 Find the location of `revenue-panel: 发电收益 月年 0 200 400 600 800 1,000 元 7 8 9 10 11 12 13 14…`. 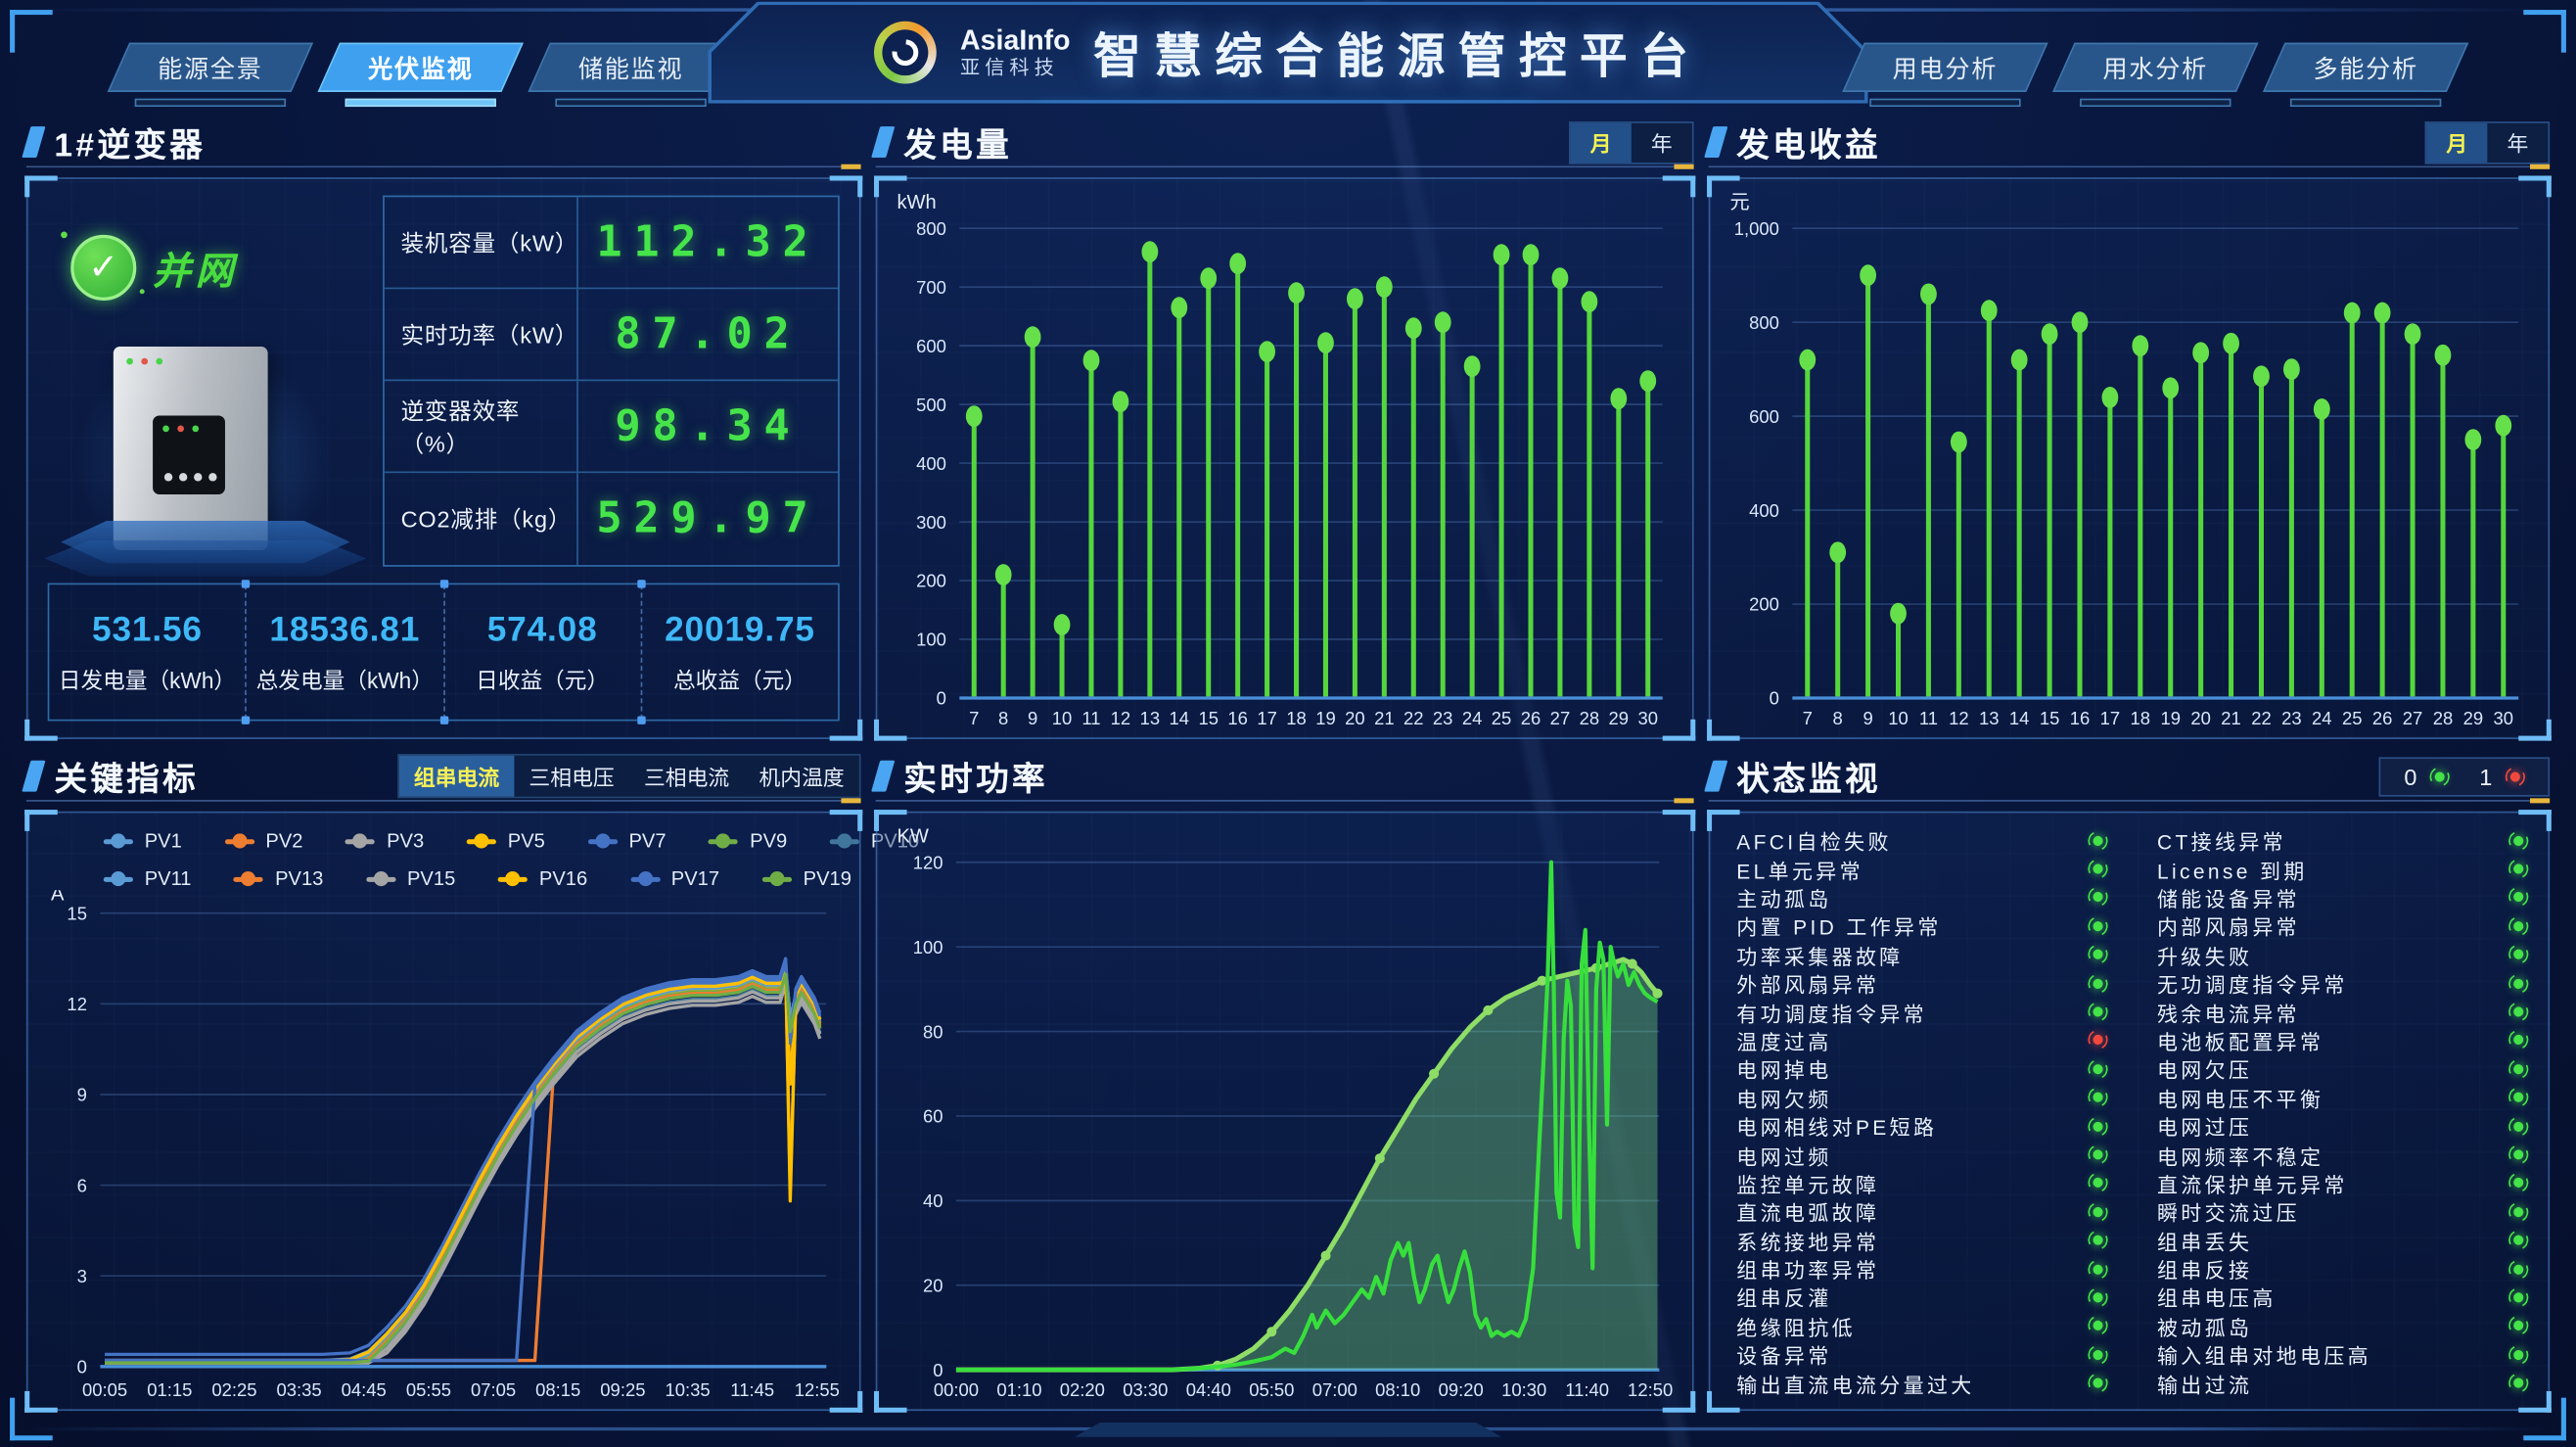

revenue-panel: 发电收益 月年 0 200 400 600 800 1,000 元 7 8 9 10 11 12 13 14… is located at coordinates (2128, 429).